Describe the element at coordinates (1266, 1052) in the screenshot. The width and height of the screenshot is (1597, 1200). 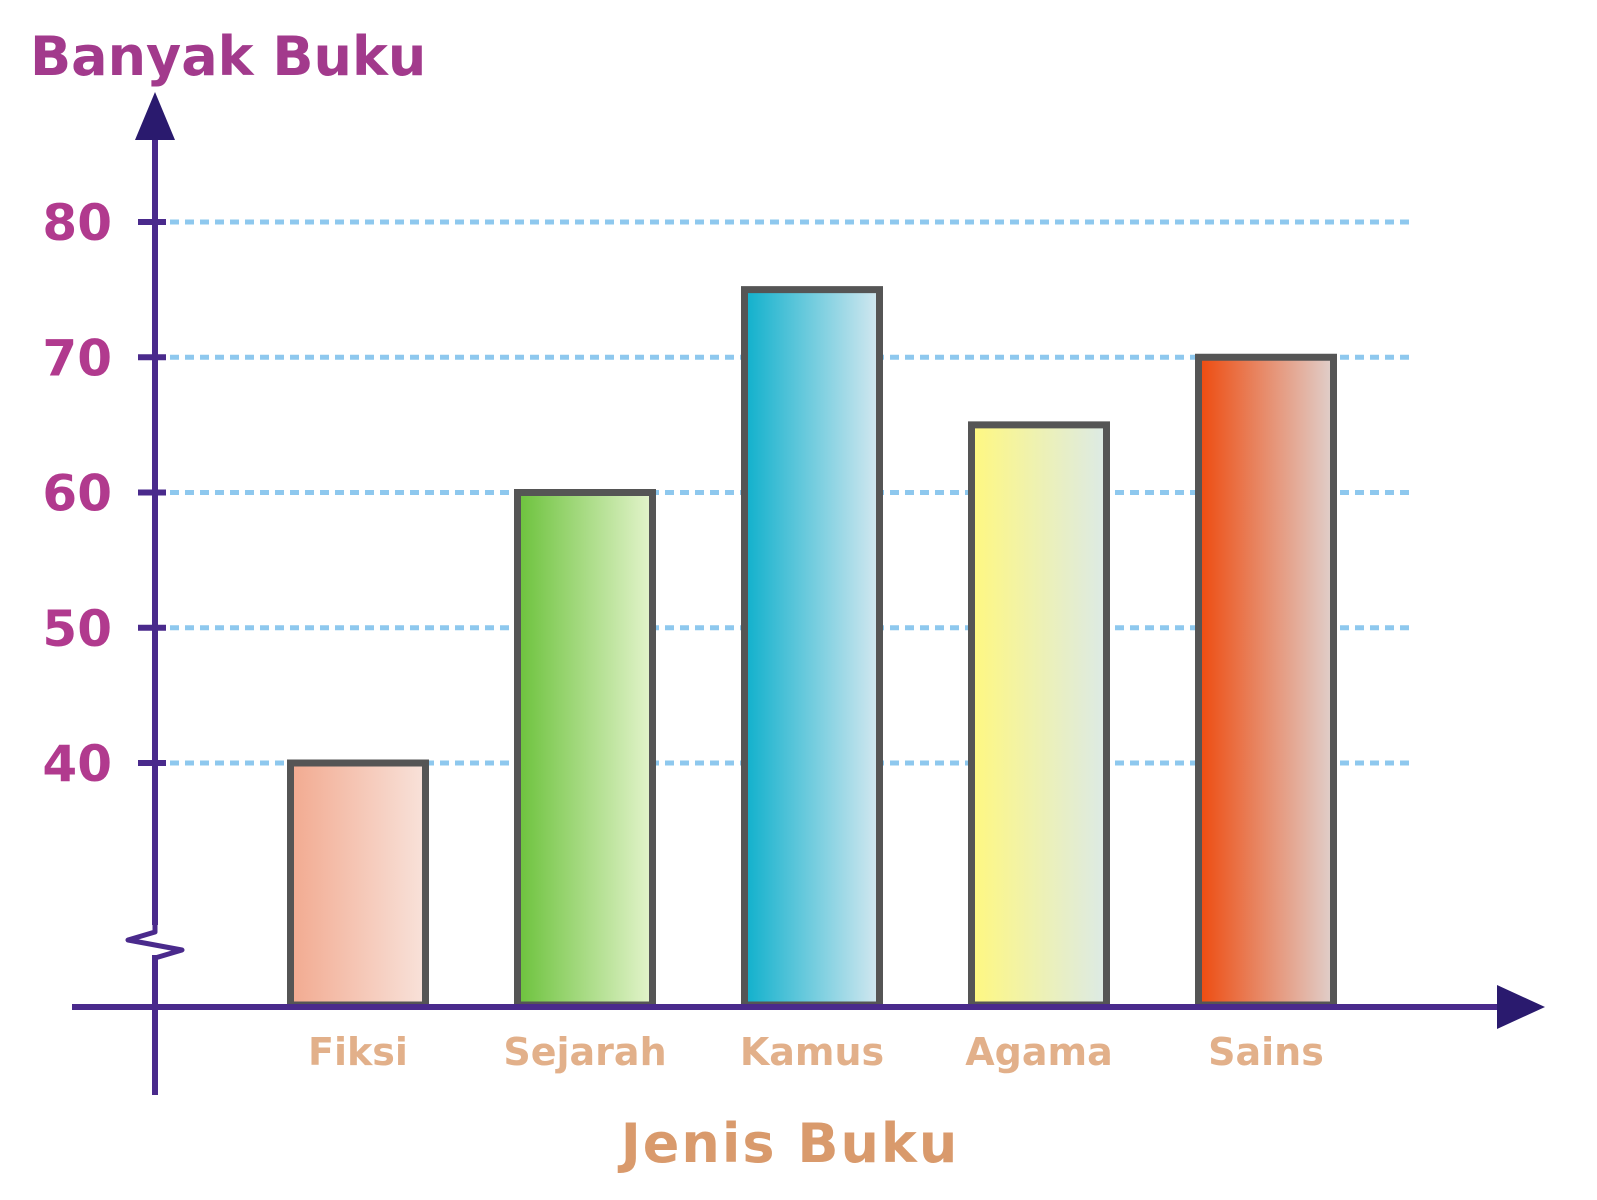
I see `x-tick-label: Sains` at that location.